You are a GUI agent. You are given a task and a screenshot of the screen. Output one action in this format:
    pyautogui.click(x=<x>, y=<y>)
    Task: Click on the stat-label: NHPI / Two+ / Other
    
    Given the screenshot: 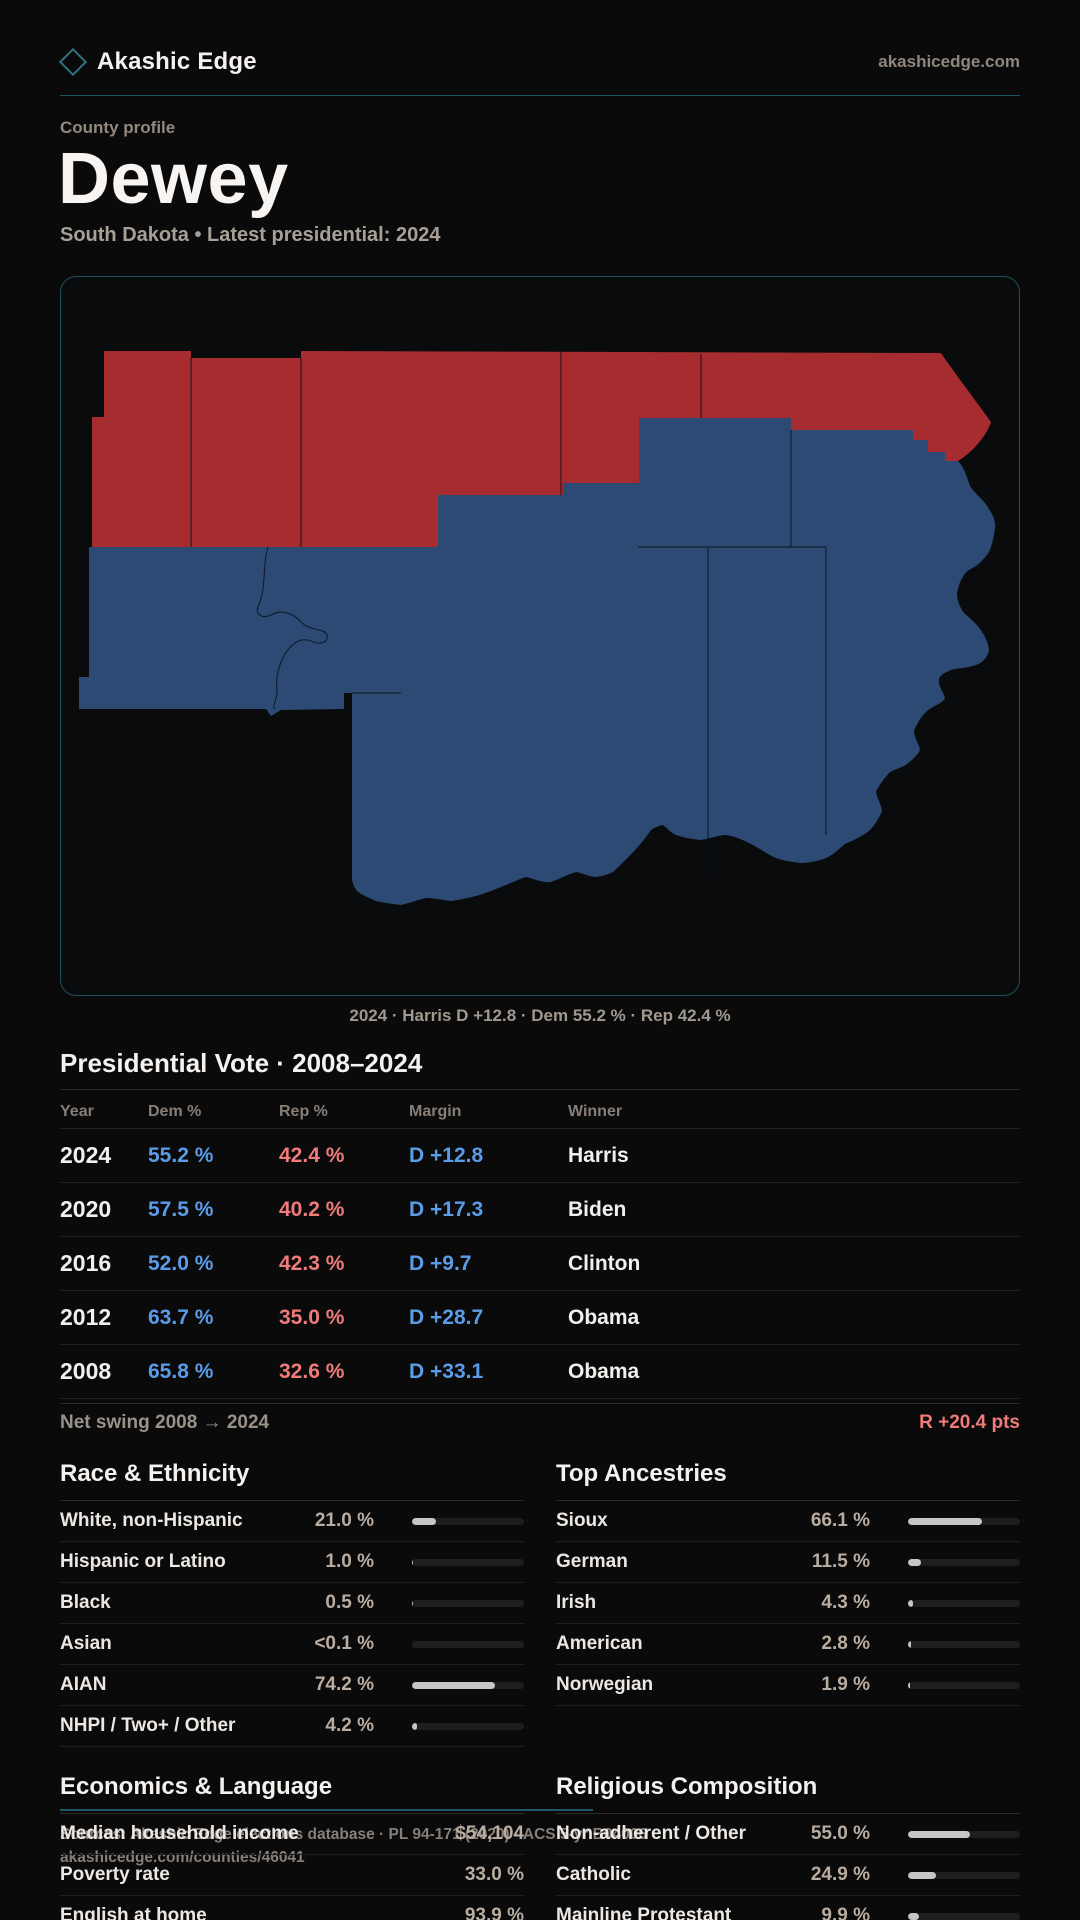 What is the action you would take?
    pyautogui.click(x=148, y=1725)
    